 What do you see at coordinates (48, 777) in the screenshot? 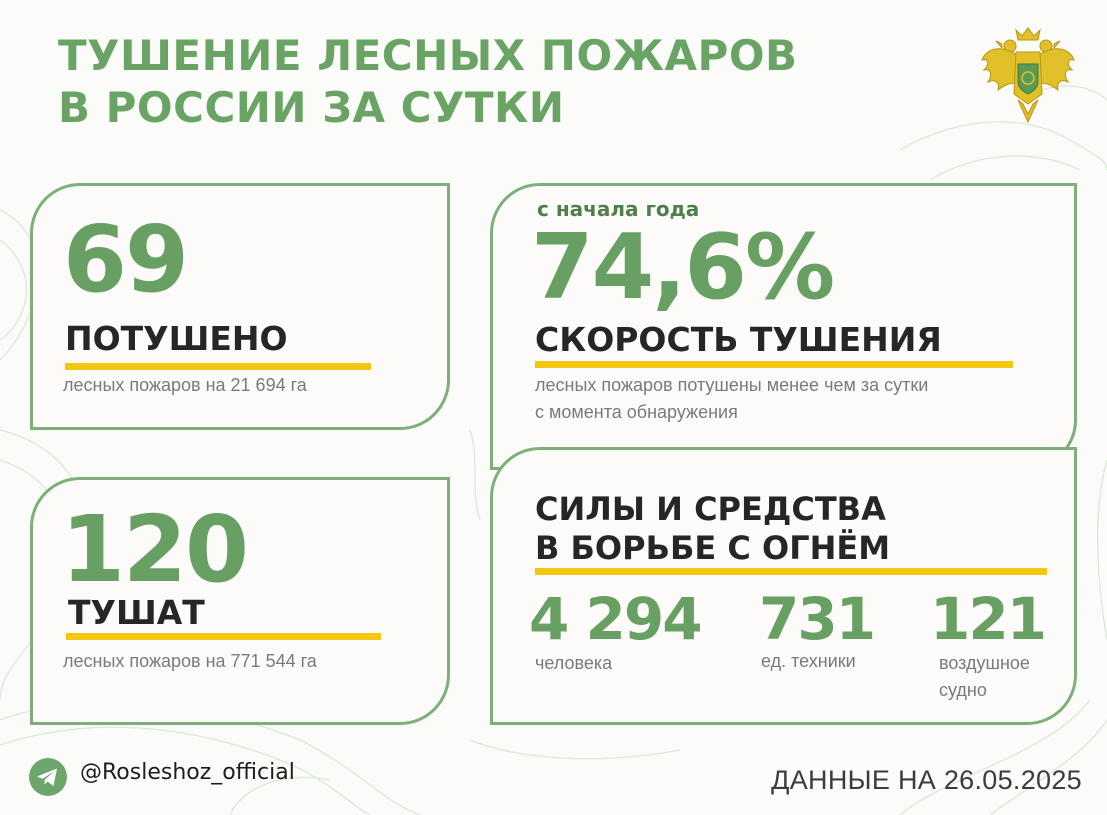
I see `telegram-icon` at bounding box center [48, 777].